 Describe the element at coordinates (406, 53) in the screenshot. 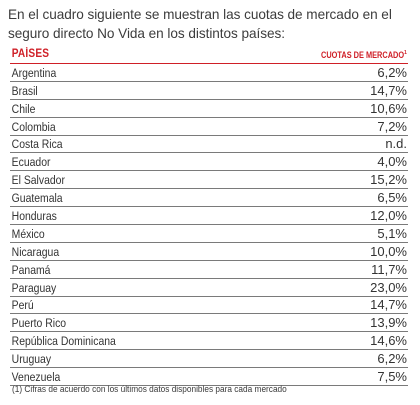

I see `header-footnote-marker: 1` at that location.